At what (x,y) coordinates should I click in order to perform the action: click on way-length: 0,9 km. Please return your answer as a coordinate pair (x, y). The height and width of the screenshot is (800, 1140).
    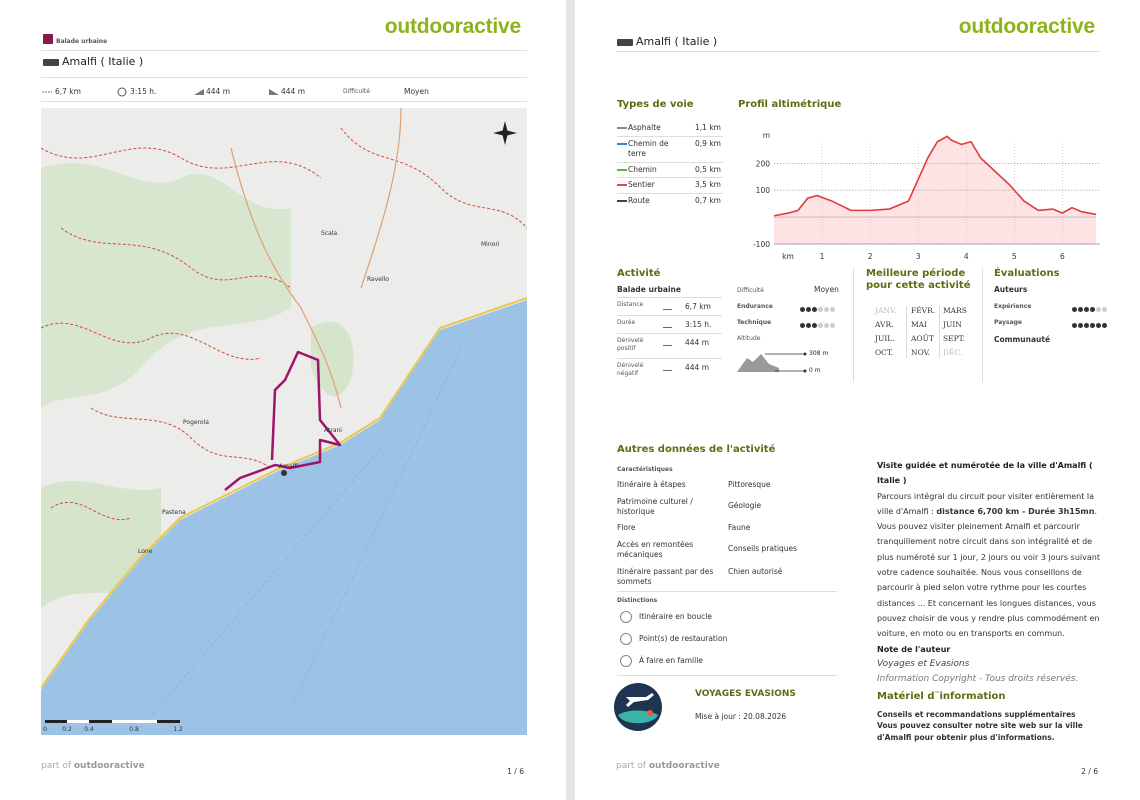
    Looking at the image, I should click on (708, 143).